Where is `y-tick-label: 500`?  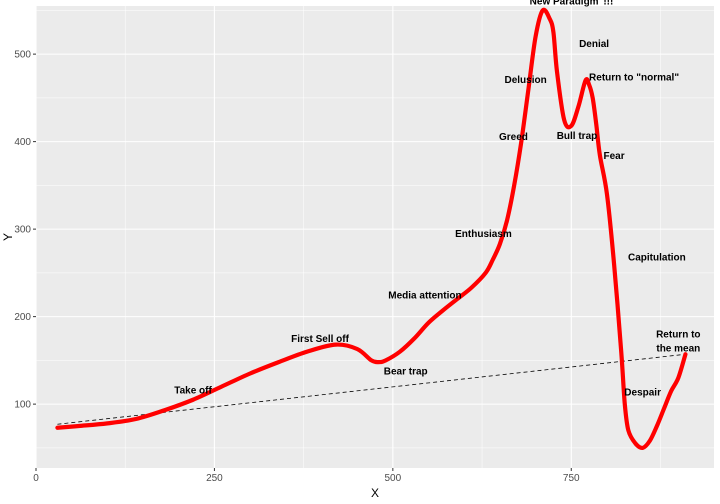
y-tick-label: 500 is located at coordinates (22, 55).